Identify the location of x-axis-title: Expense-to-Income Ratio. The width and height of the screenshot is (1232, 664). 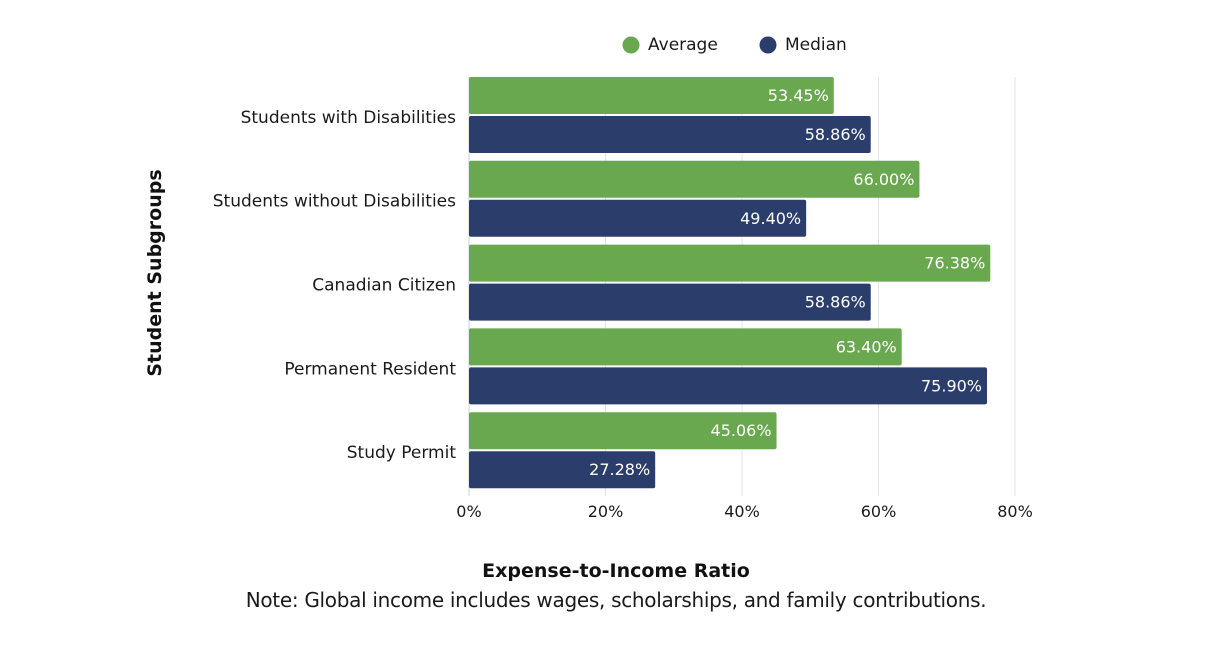
(616, 571).